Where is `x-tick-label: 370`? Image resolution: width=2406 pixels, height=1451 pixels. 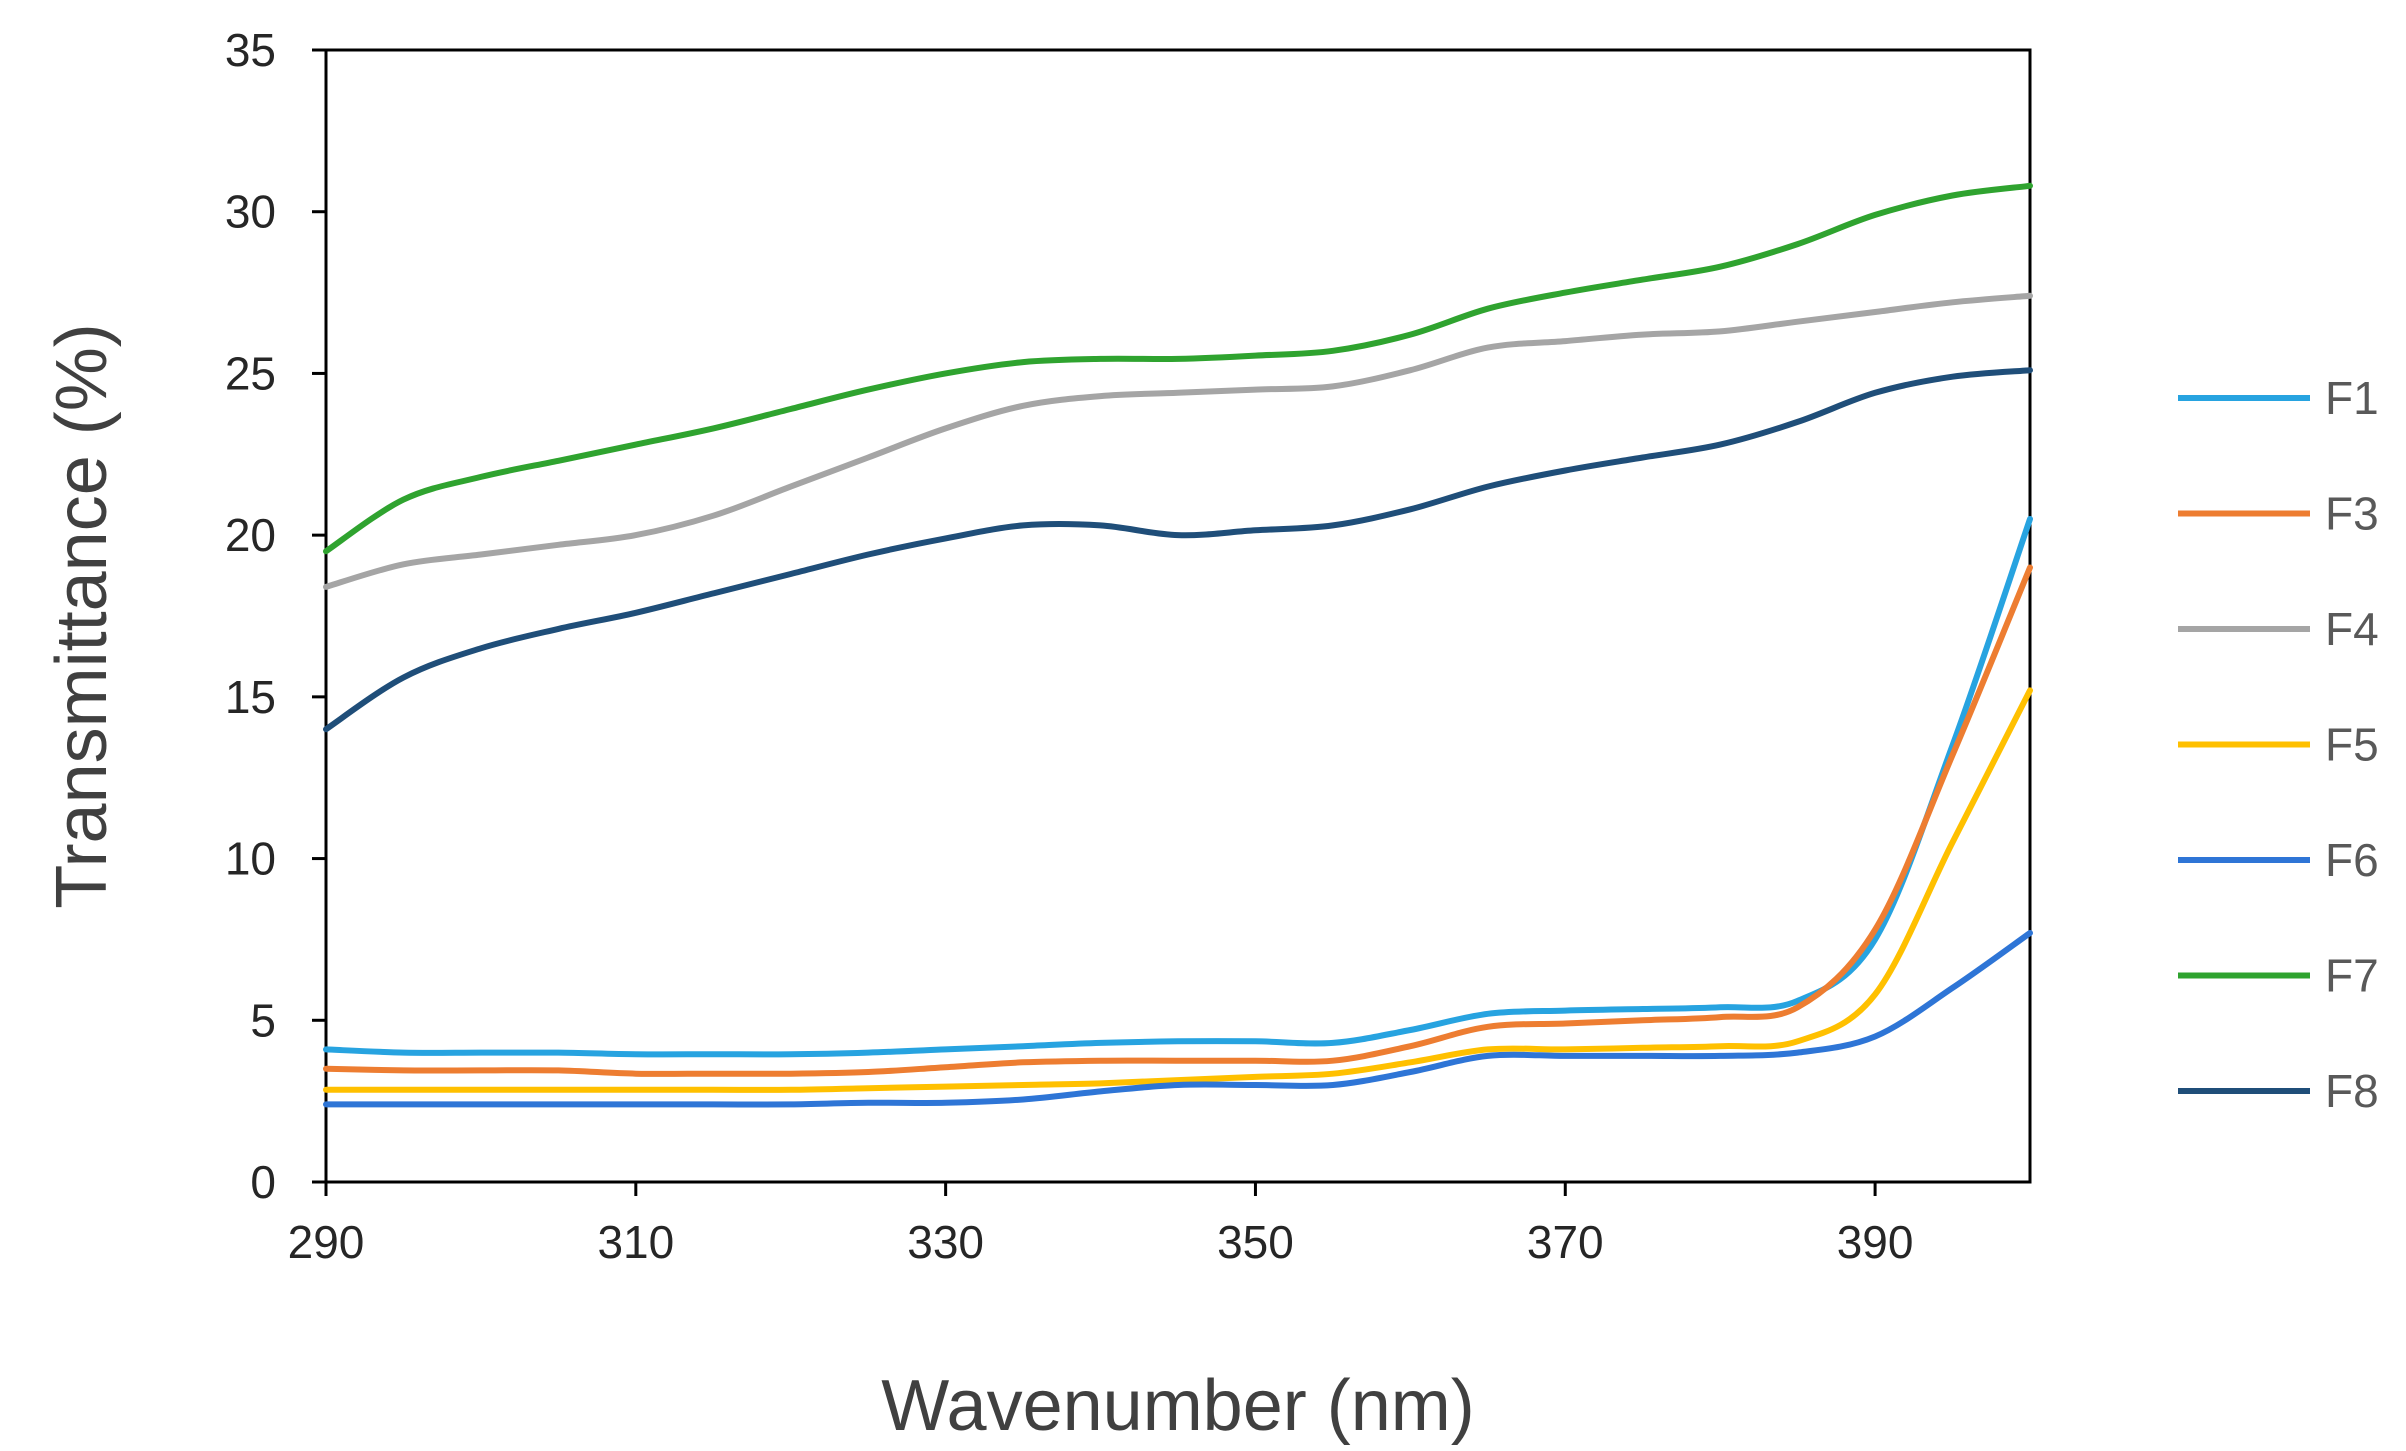 x-tick-label: 370 is located at coordinates (1565, 1242).